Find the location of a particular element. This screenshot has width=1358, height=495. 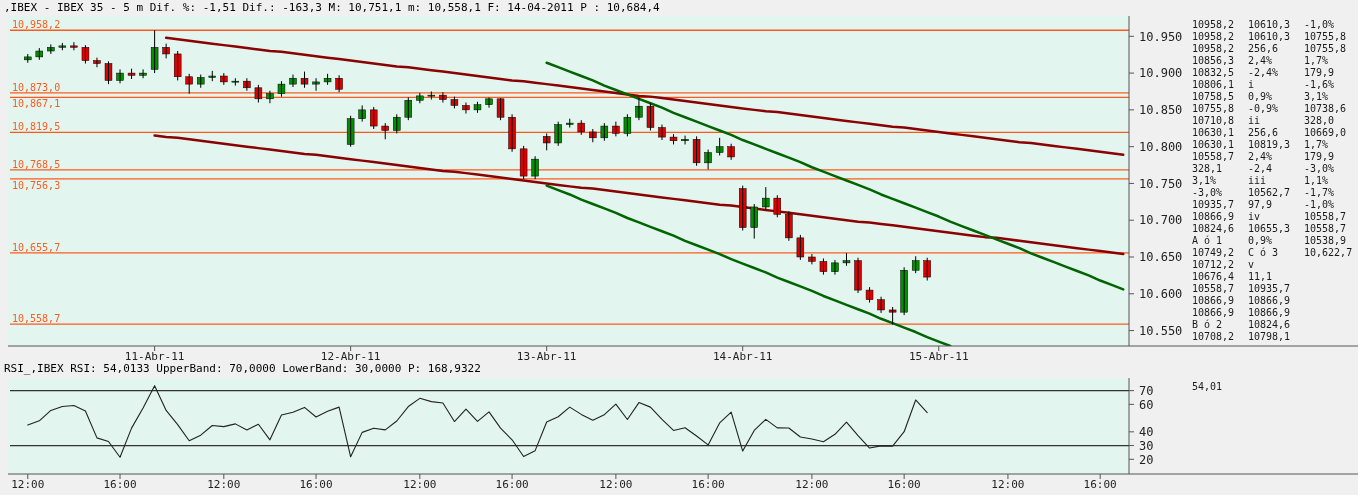

text: iii is located at coordinates (1257, 180).